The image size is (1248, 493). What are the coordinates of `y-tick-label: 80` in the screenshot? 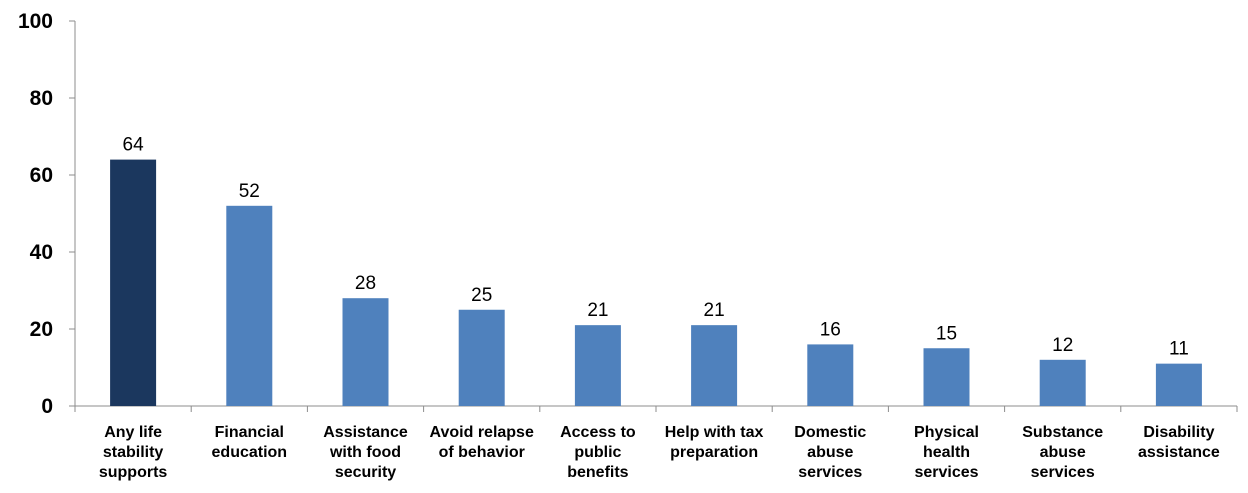 It's located at (41, 98).